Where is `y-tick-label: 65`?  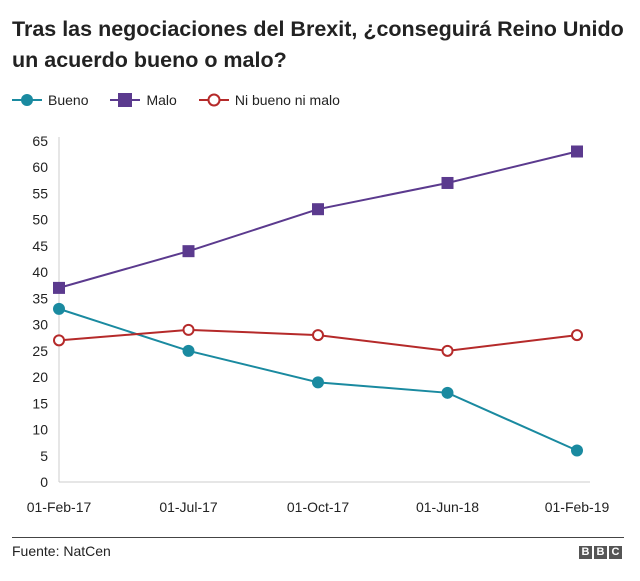
y-tick-label: 65 is located at coordinates (40, 141).